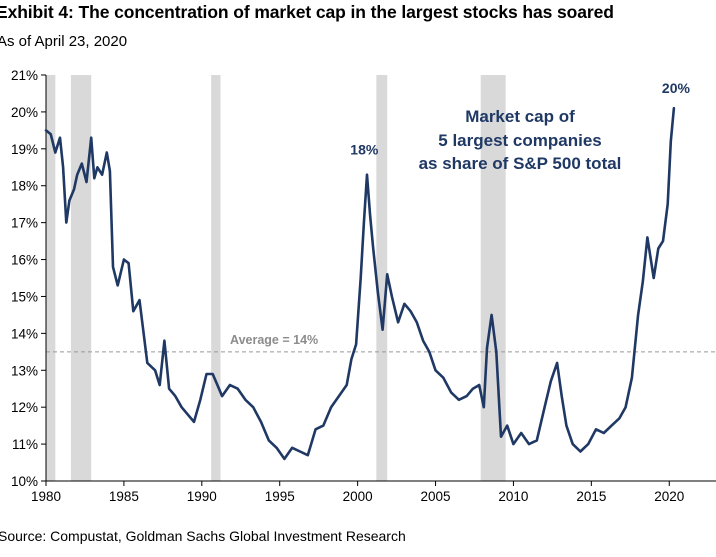 Image resolution: width=716 pixels, height=557 pixels. Describe the element at coordinates (520, 116) in the screenshot. I see `series-description-line: Market cap of` at that location.